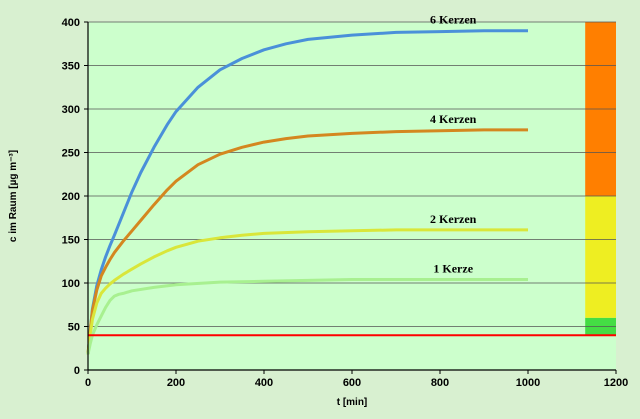 This screenshot has width=640, height=419. What do you see at coordinates (71, 67) in the screenshot?
I see `y-tick-label: 350` at bounding box center [71, 67].